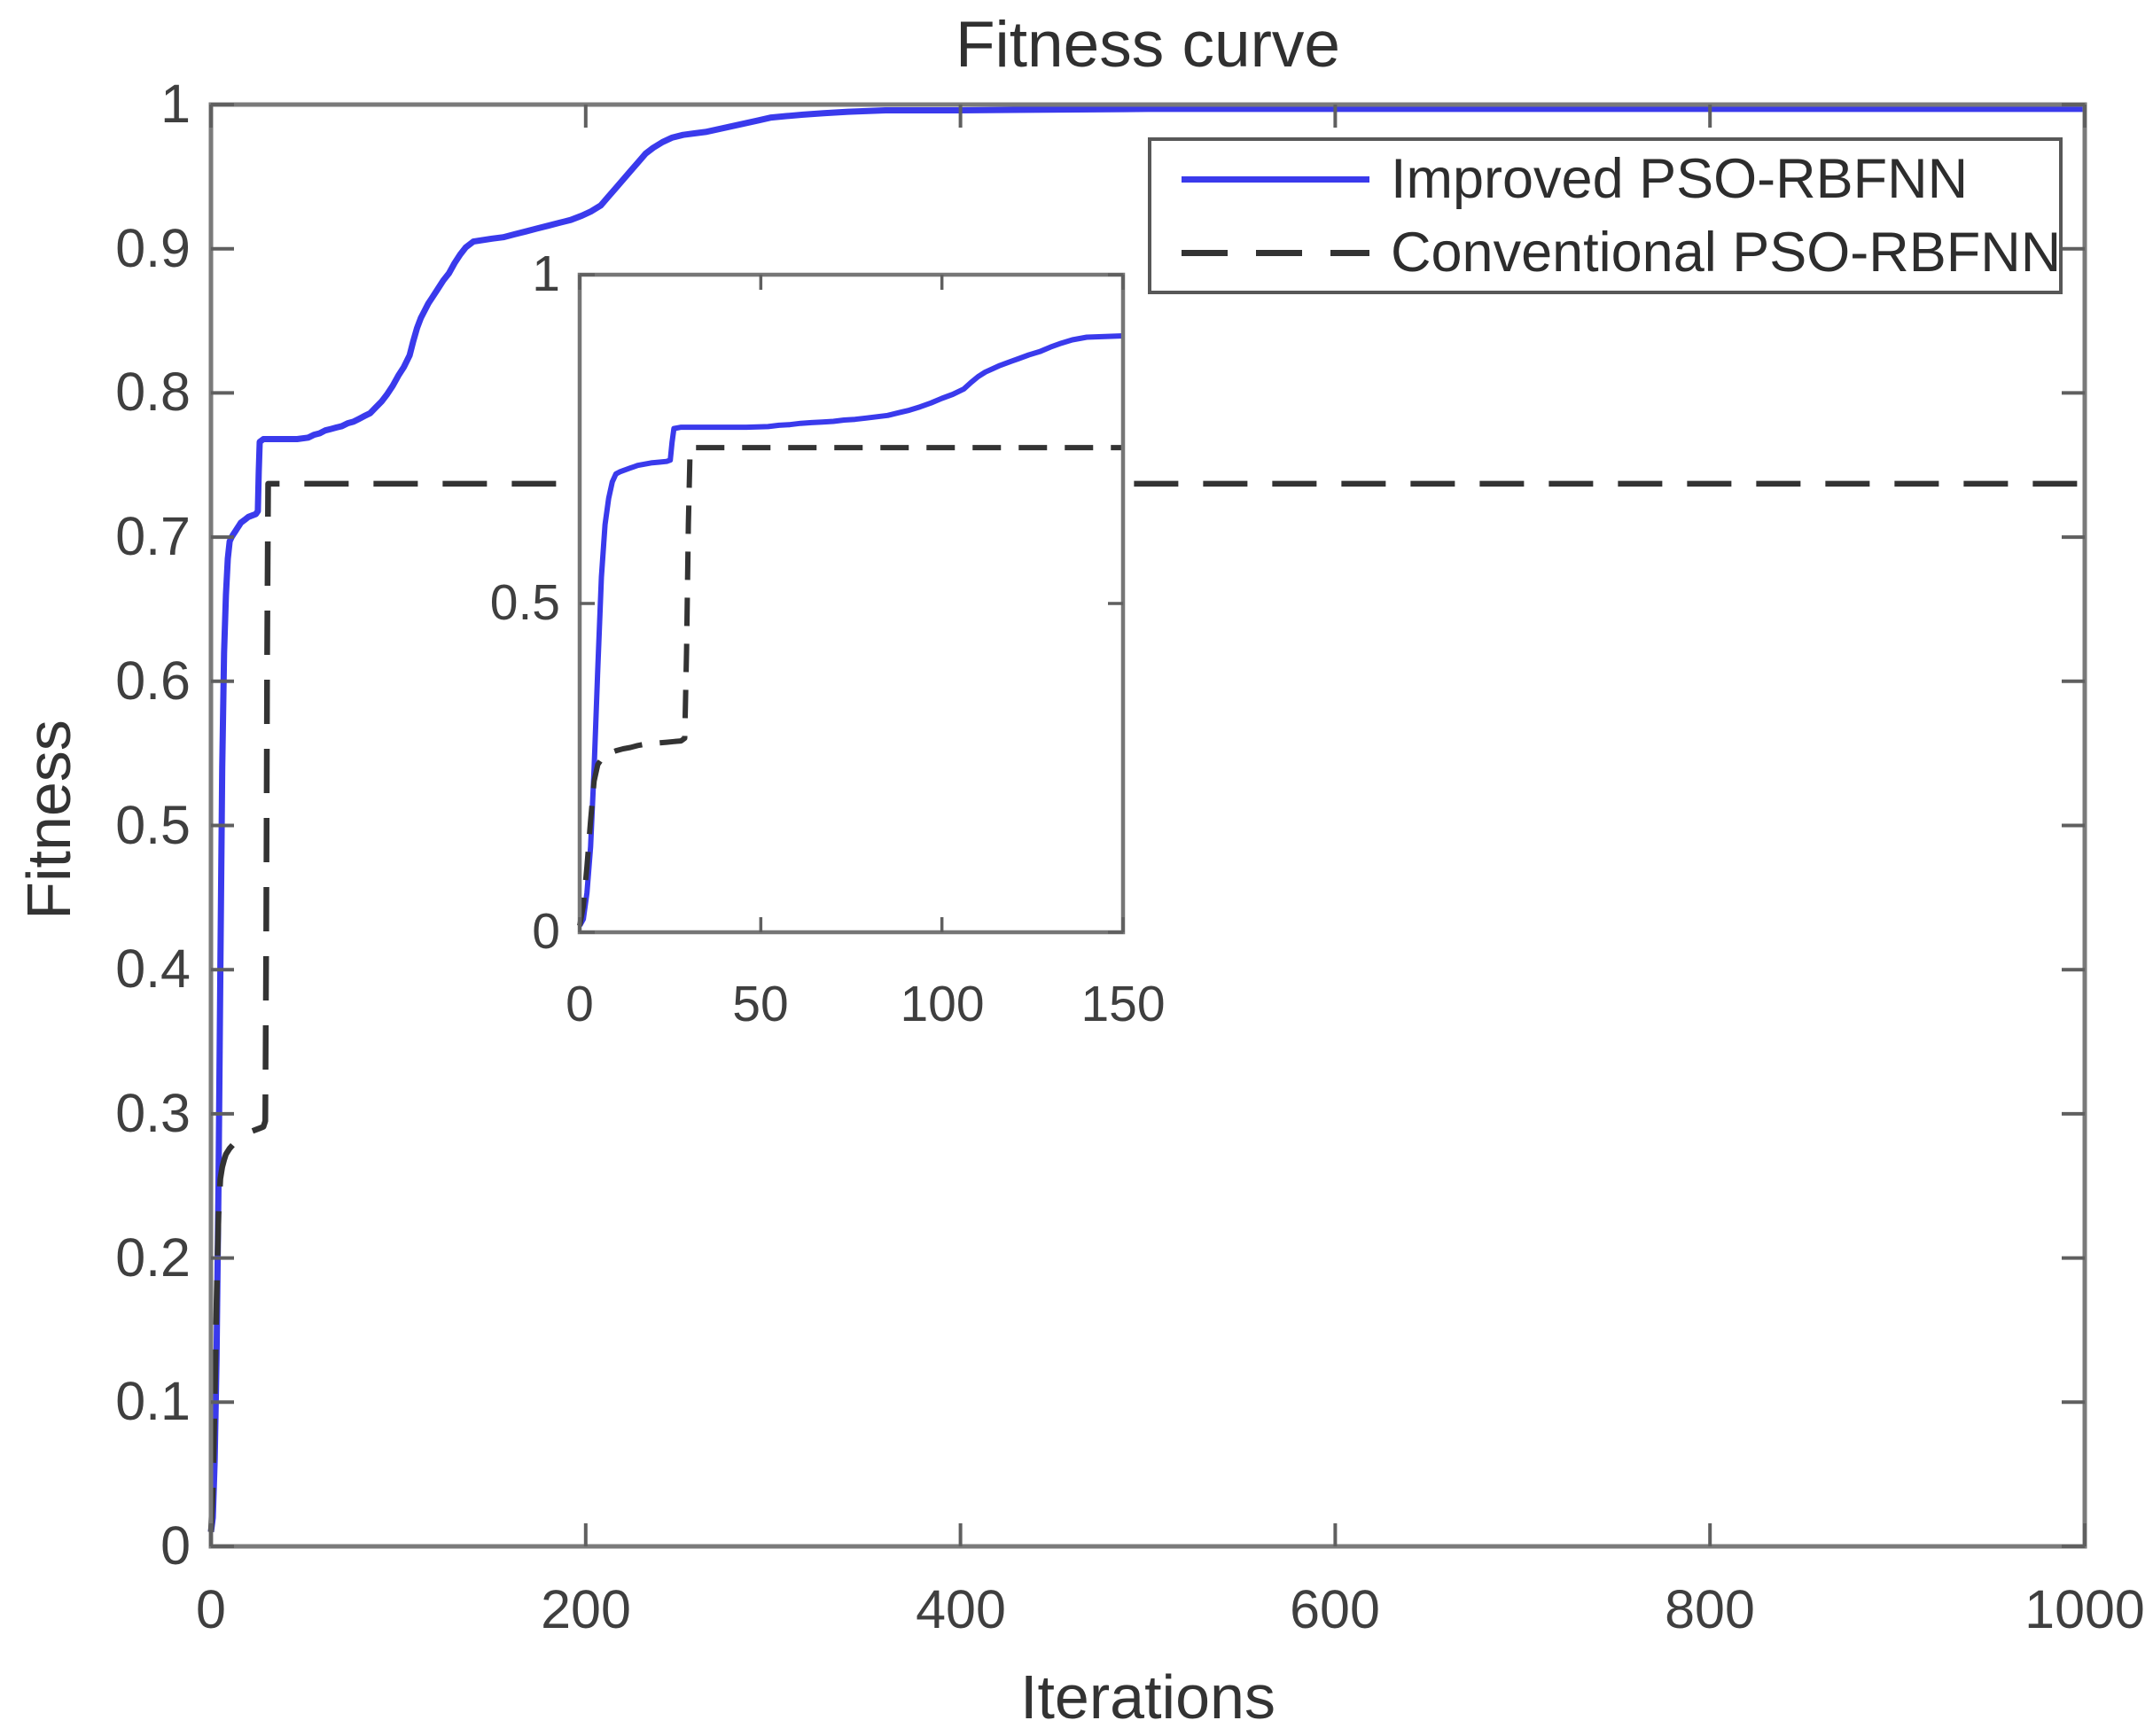  I want to click on inset-y-tick-label: 0.5, so click(525, 602).